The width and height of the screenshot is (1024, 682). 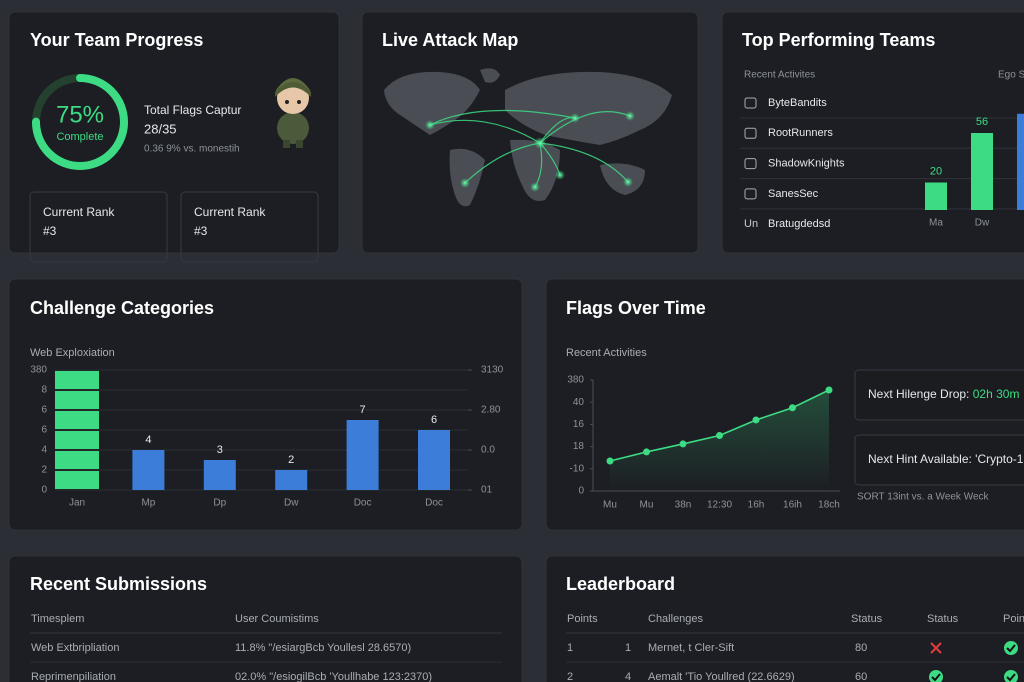 I want to click on avatar, so click(x=293, y=113).